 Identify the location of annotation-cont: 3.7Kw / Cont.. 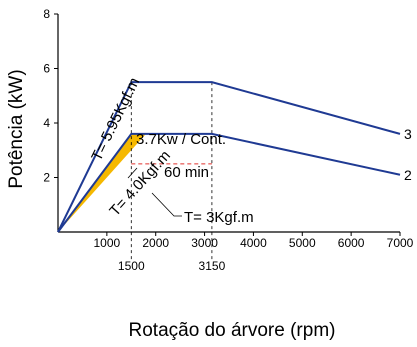
(181, 139).